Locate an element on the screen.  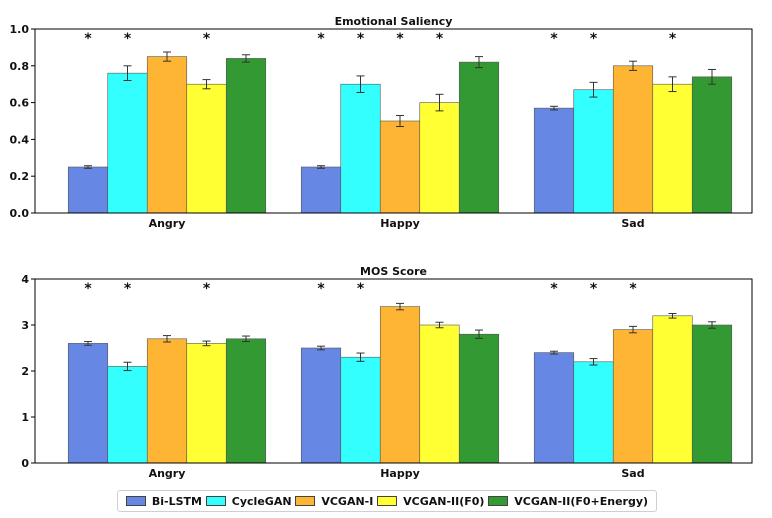
legend-label: VCGAN-II(F0) is located at coordinates (444, 501).